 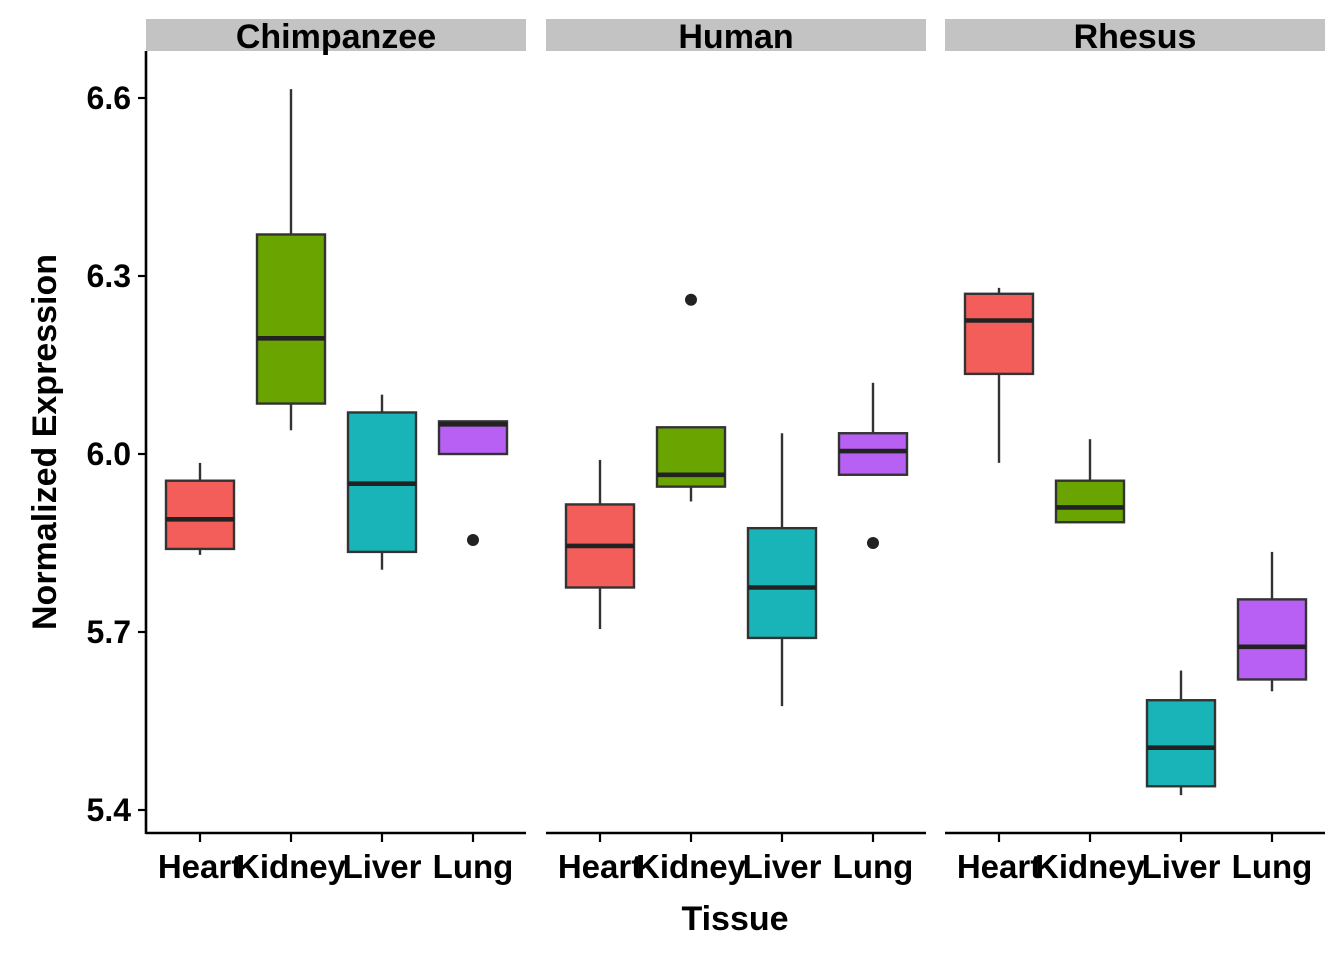 What do you see at coordinates (109, 810) in the screenshot?
I see `y-tick-label: 5.4` at bounding box center [109, 810].